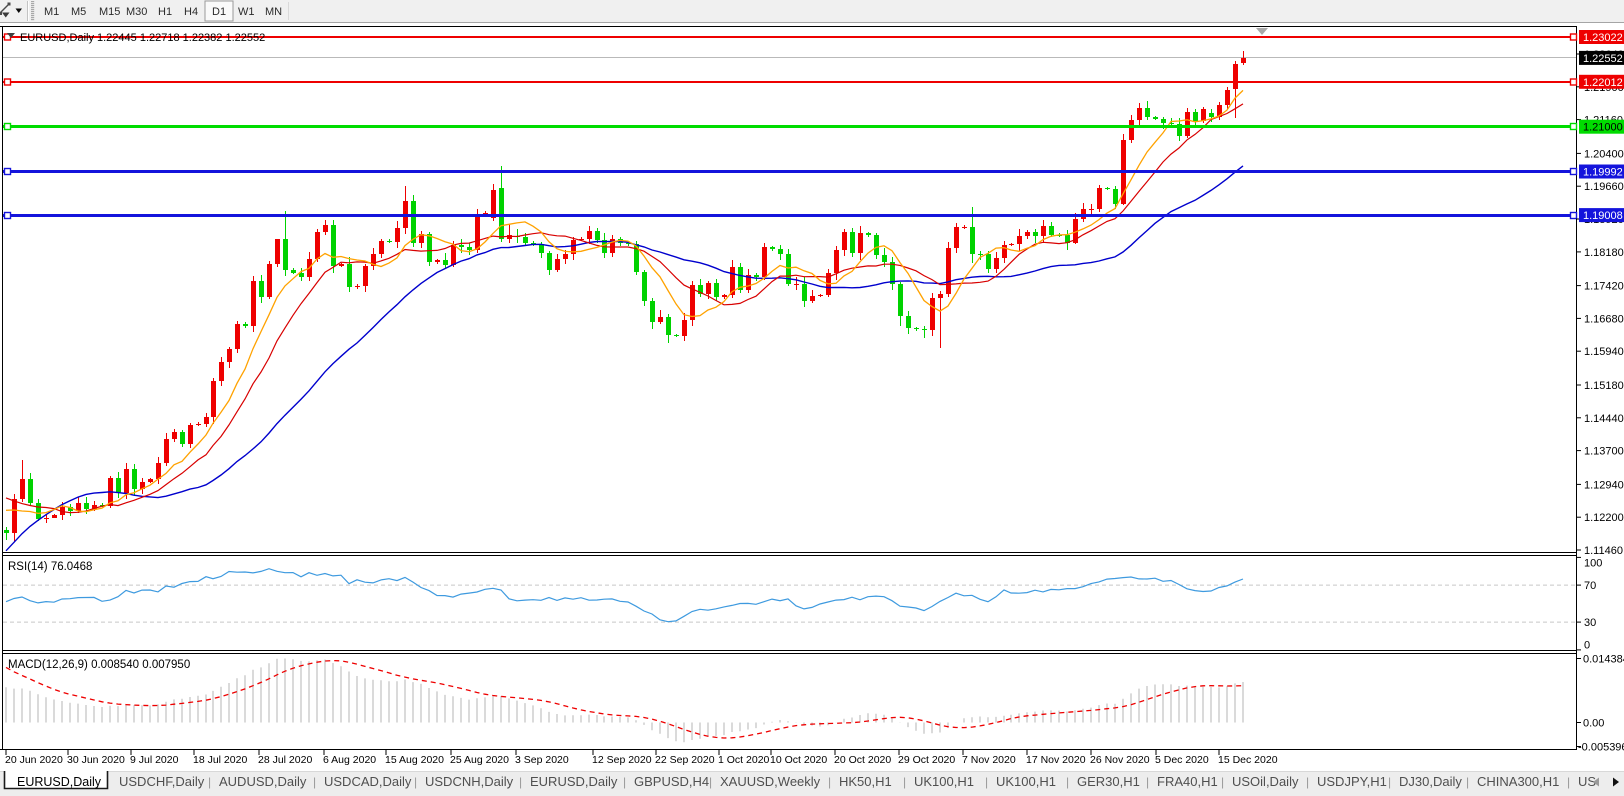 This screenshot has width=1624, height=796. I want to click on svg-text: 1.15180, so click(1604, 386).